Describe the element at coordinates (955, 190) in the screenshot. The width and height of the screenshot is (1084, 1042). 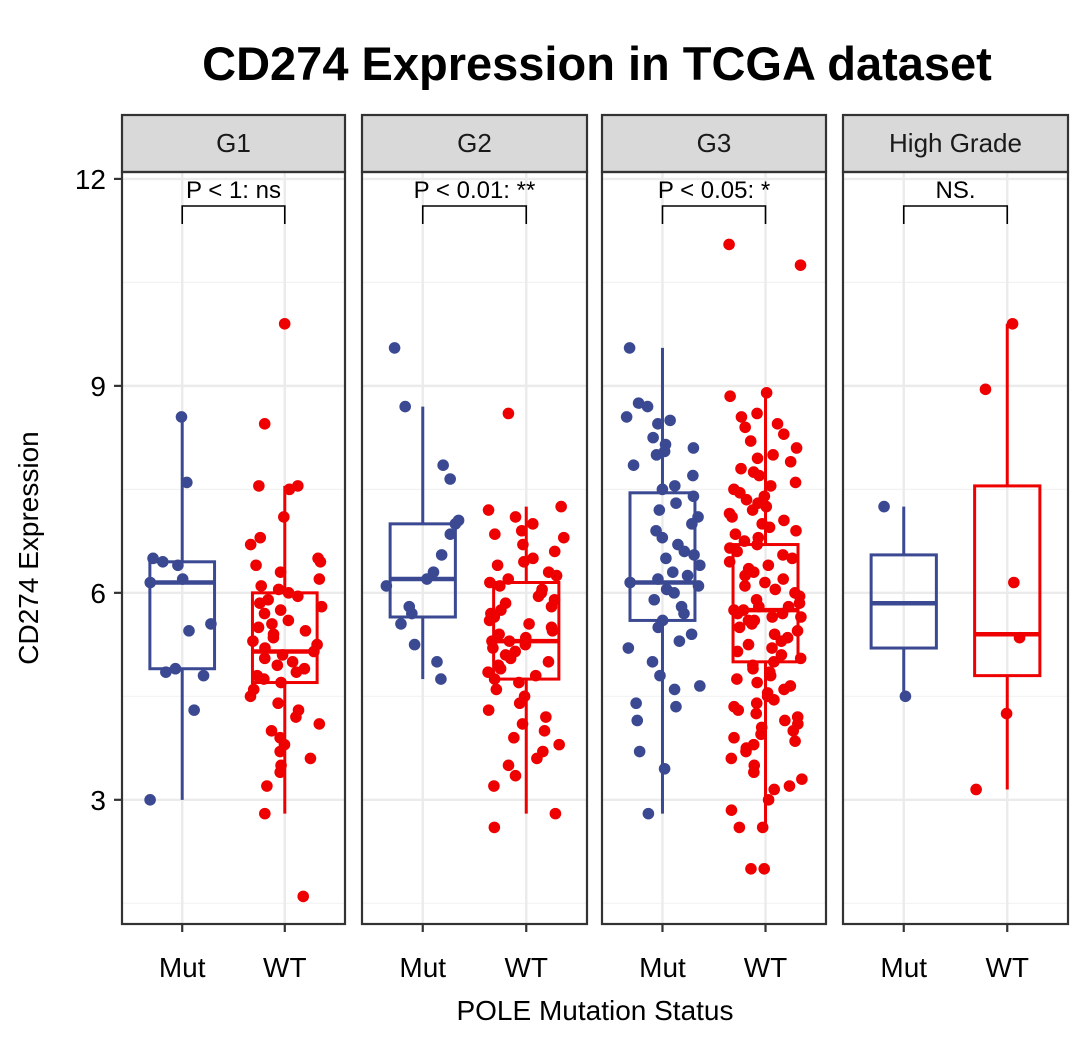
I see `significance-label: NS.` at that location.